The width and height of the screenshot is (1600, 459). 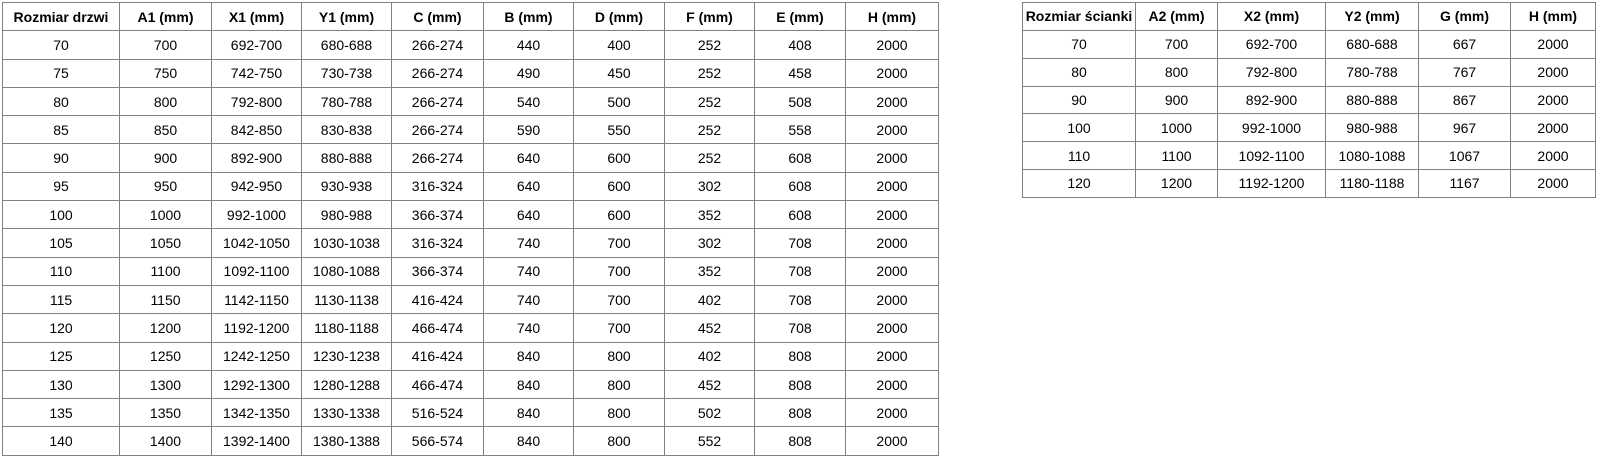 I want to click on table-cell: 842-850, so click(x=256, y=130).